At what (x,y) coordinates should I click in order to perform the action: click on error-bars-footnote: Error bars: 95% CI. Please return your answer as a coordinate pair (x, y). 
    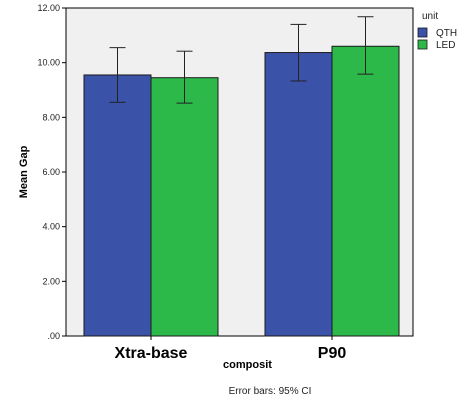
    Looking at the image, I should click on (270, 391).